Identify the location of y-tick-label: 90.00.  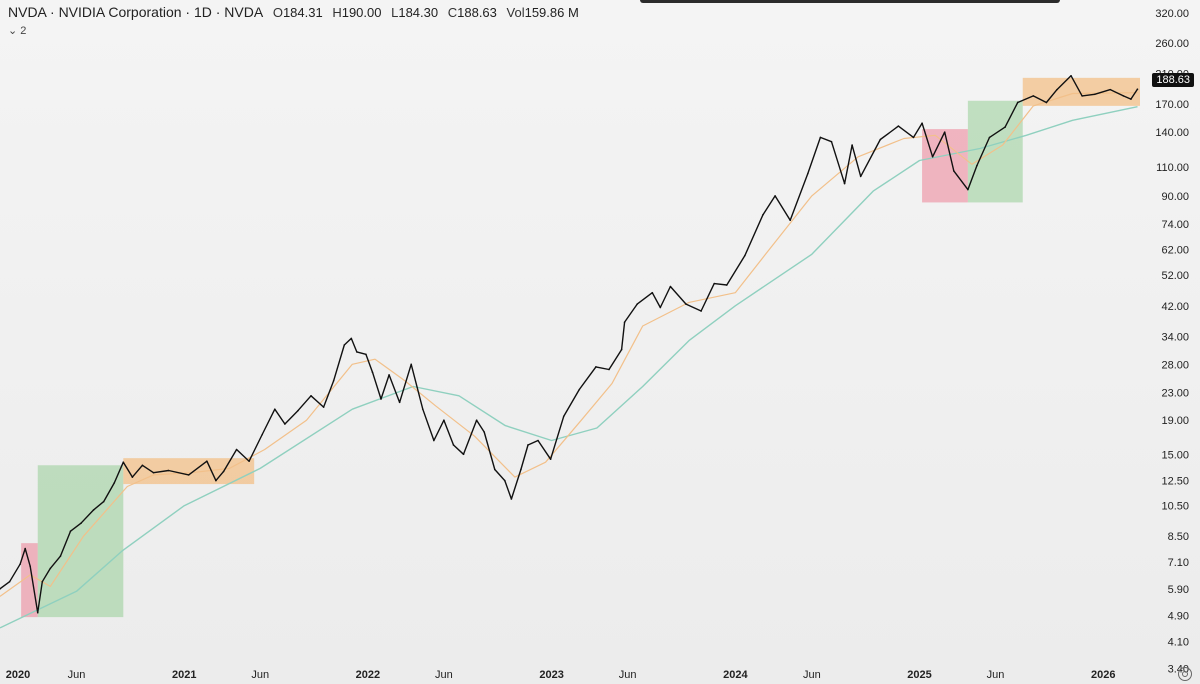
(1175, 197).